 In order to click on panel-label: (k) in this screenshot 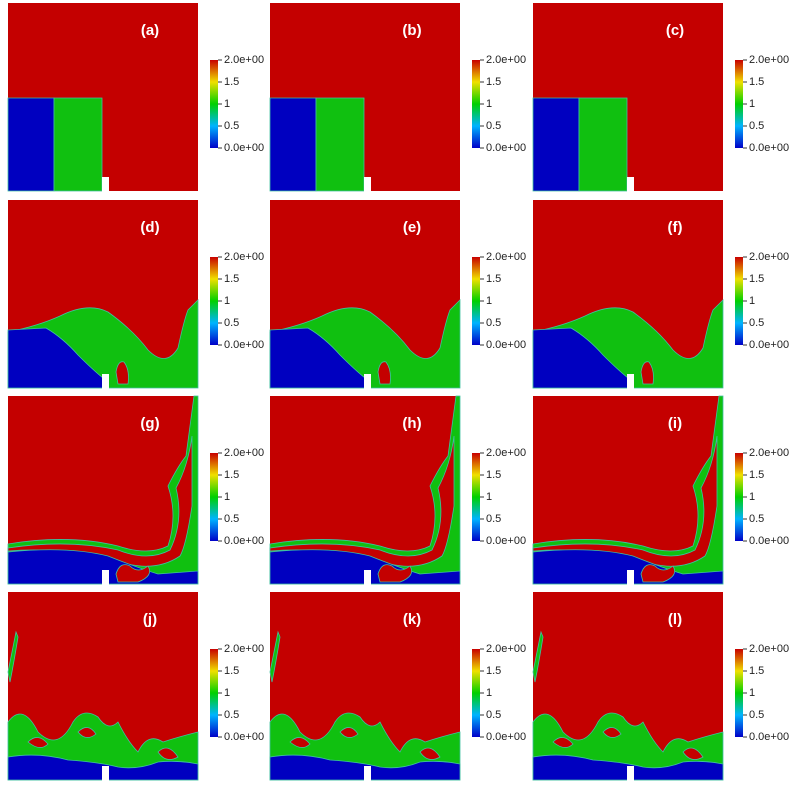, I will do `click(412, 619)`.